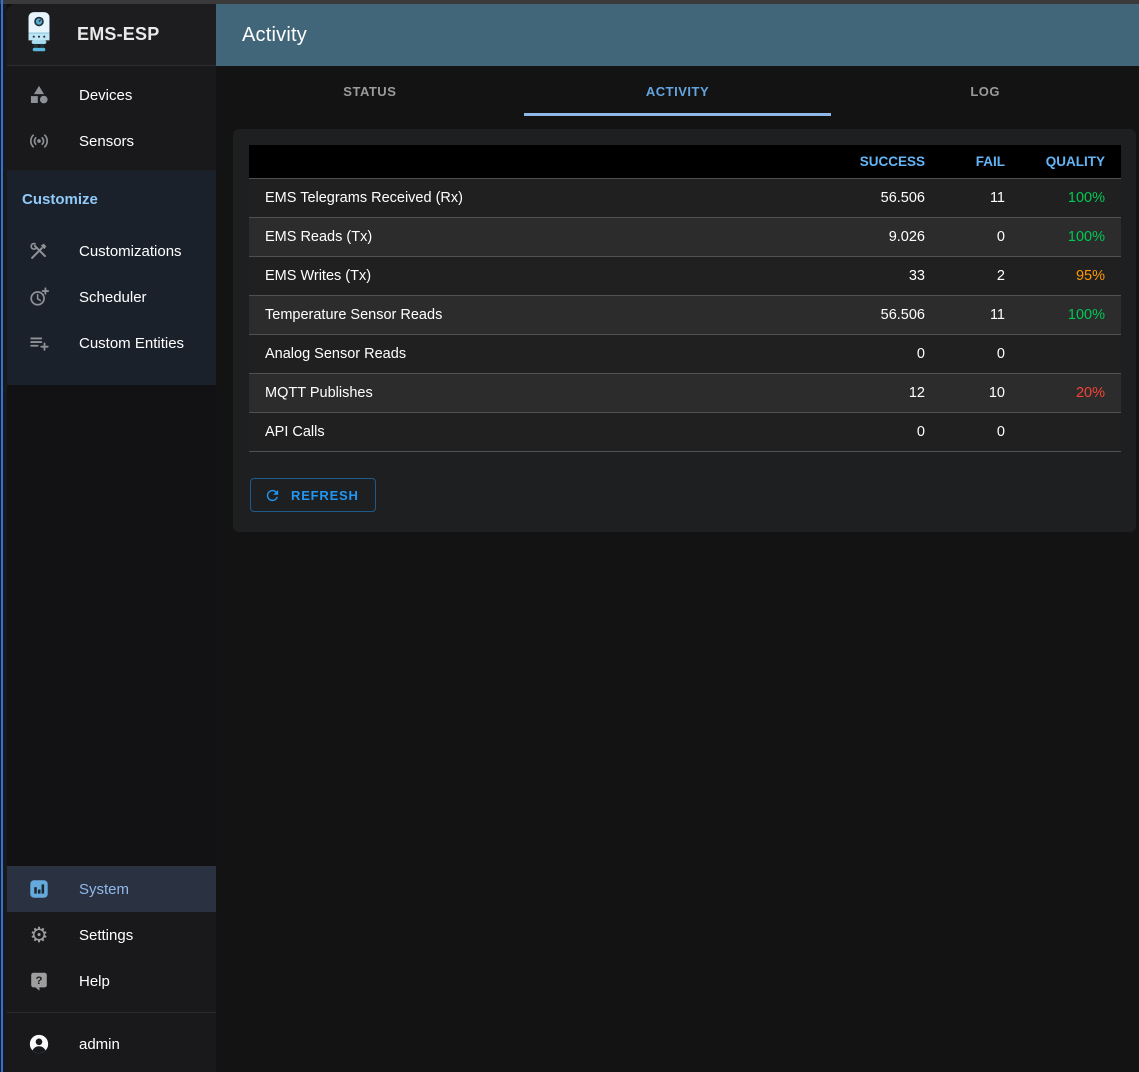 Image resolution: width=1139 pixels, height=1072 pixels. Describe the element at coordinates (106, 95) in the screenshot. I see `sidebar-item-label: Devices` at that location.